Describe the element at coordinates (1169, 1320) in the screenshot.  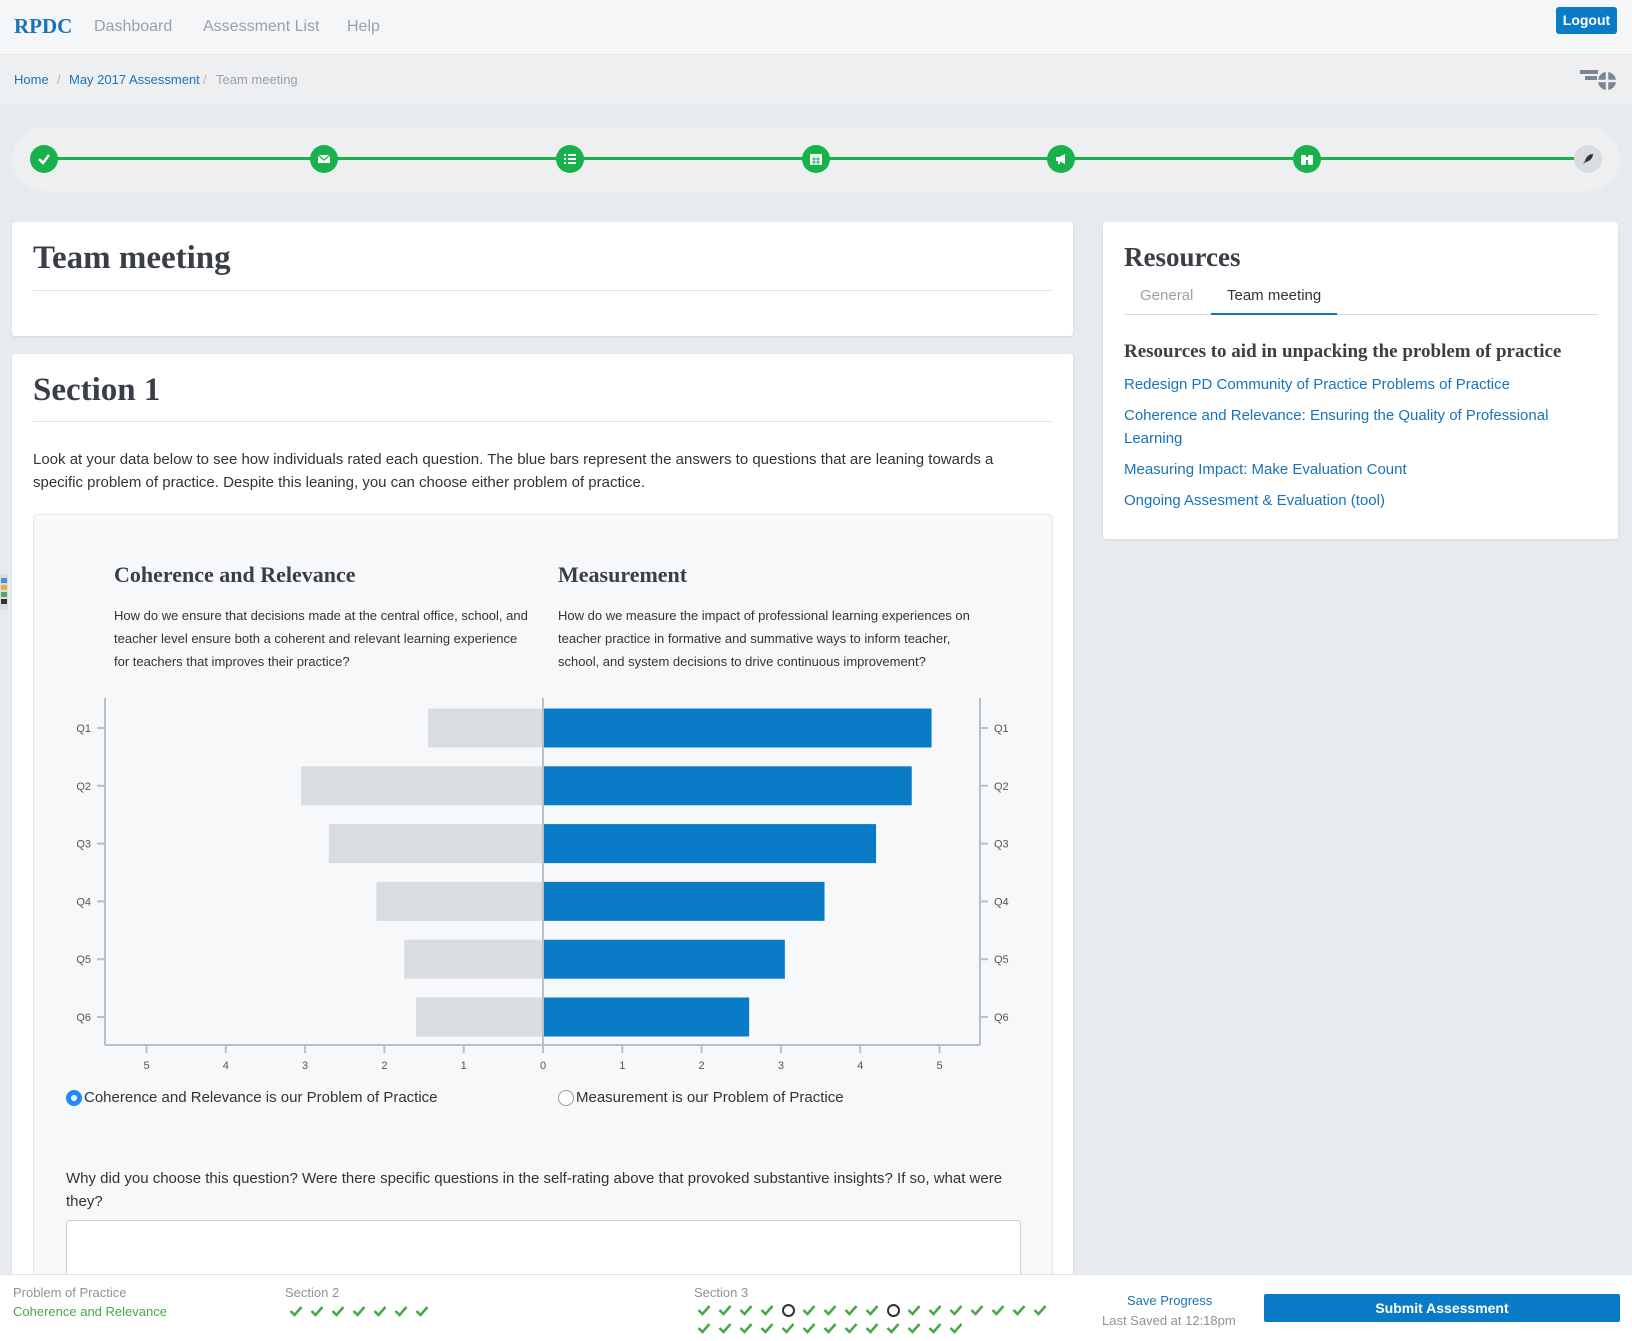
I see `last-saved-text: Last Saved at 12:18pm` at that location.